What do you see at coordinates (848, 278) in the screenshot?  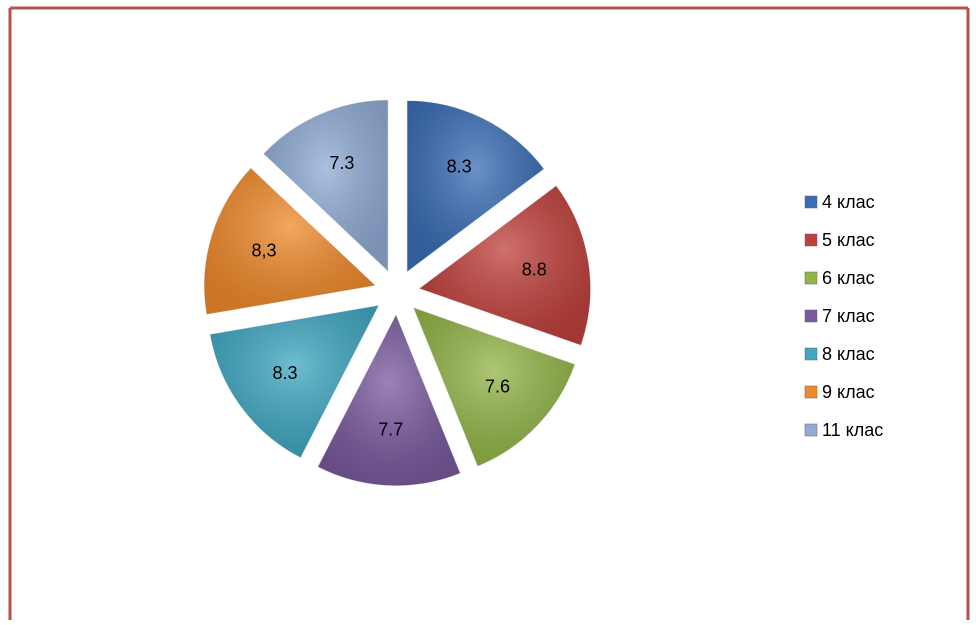 I see `legend-label: 6 клас` at bounding box center [848, 278].